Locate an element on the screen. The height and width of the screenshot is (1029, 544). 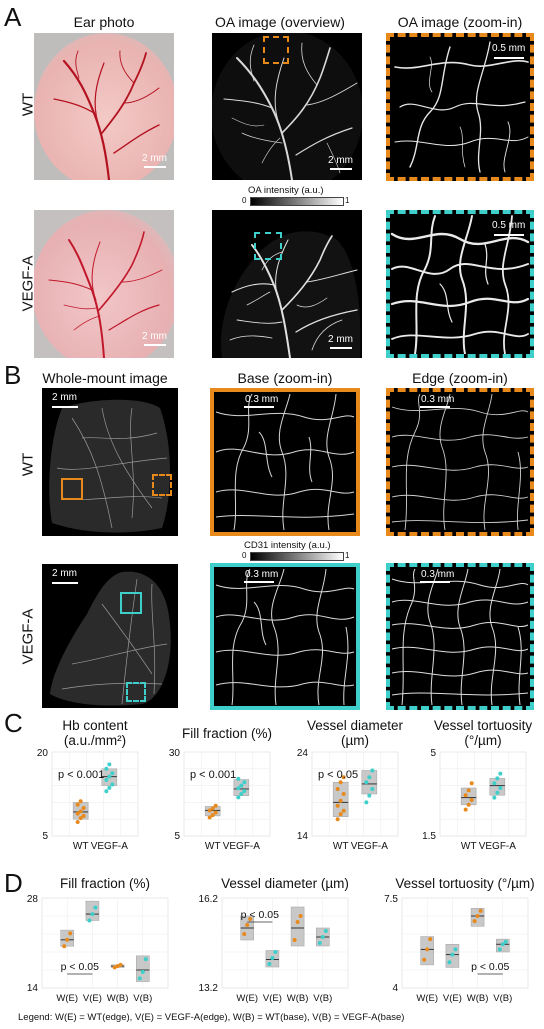
col-title-oa-overview: OA image (overview) is located at coordinates (280, 22).